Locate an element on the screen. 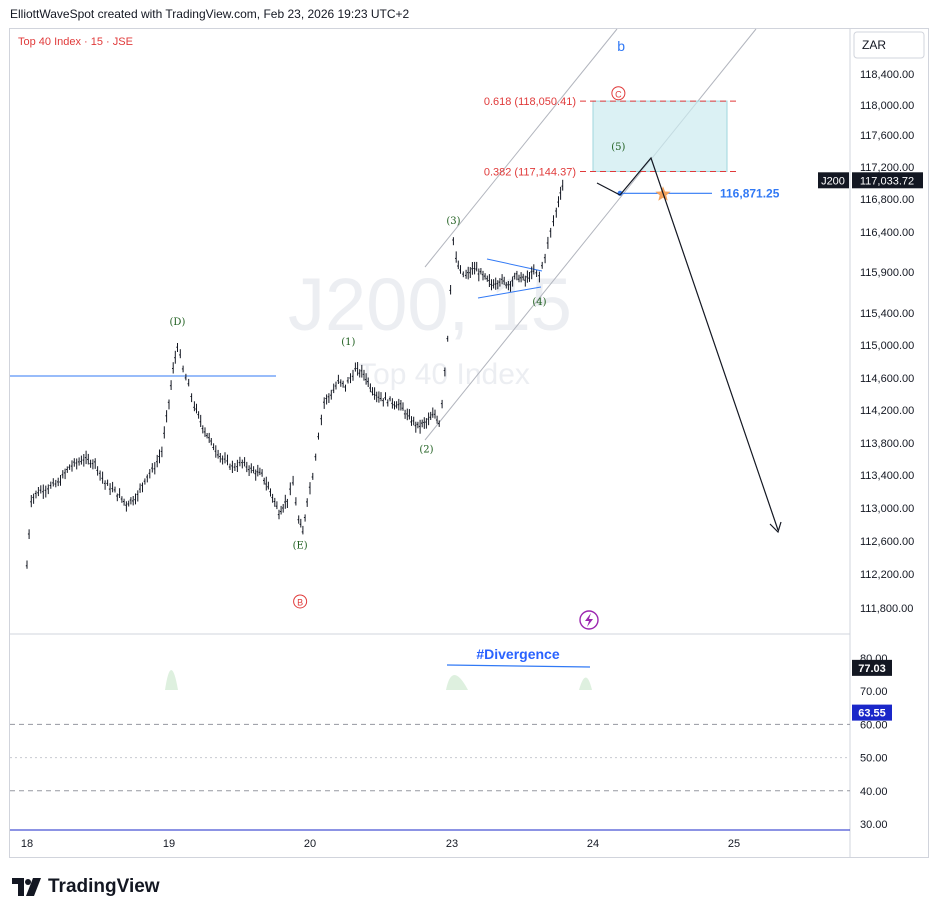  rsi-ma-value: 63.55 is located at coordinates (872, 714).